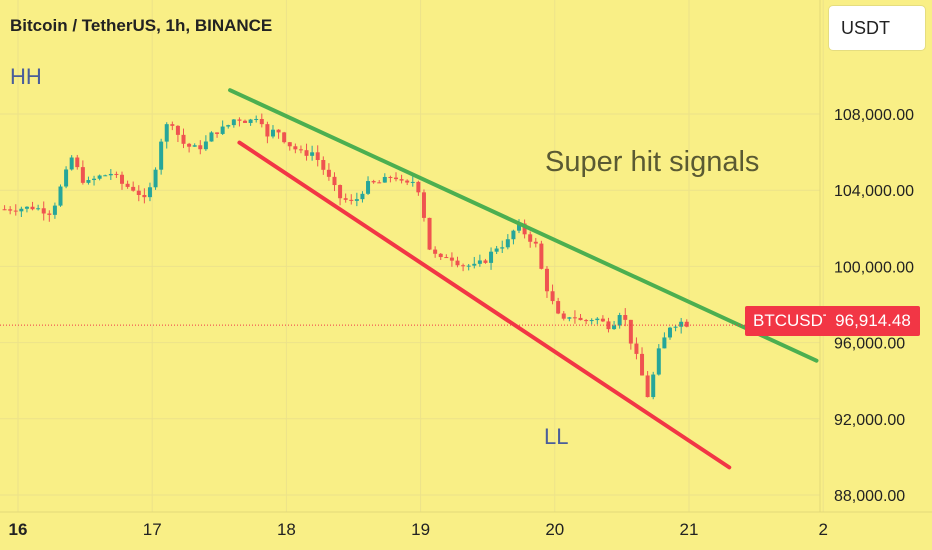 This screenshot has height=550, width=932. I want to click on y-tick-label: 108,000.00, so click(874, 115).